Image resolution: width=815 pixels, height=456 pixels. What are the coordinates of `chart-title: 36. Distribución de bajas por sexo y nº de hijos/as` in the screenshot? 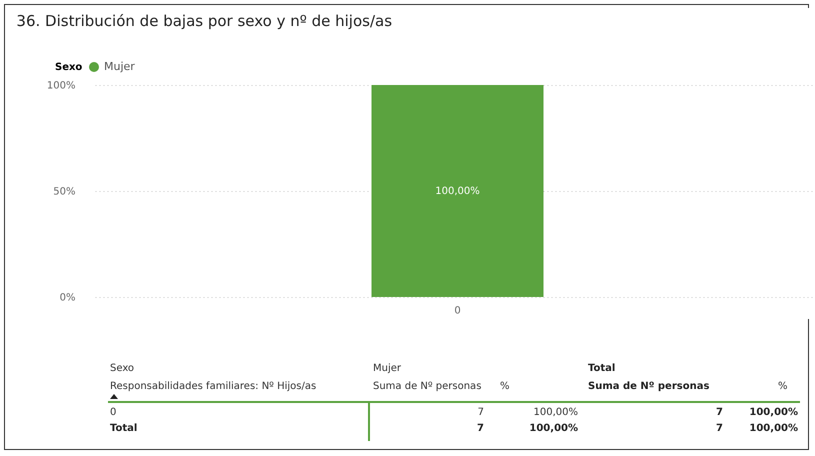 It's located at (204, 21).